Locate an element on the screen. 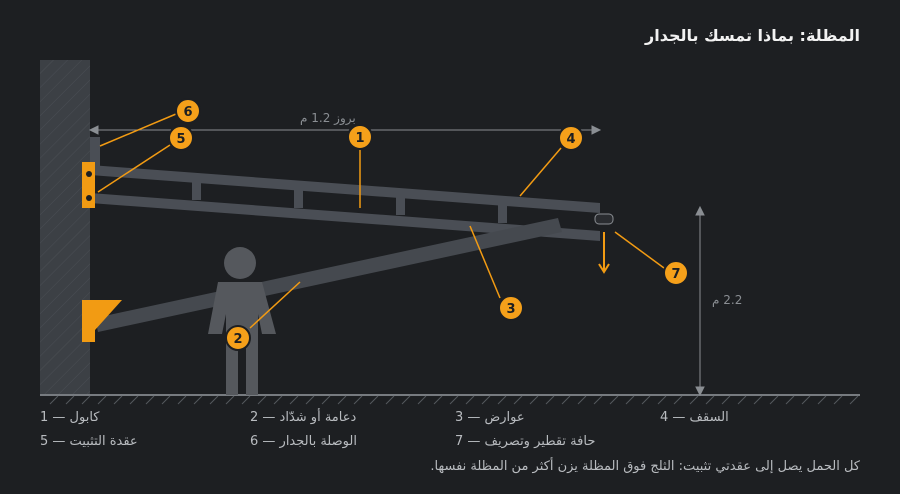 This screenshot has width=900, height=494. marker-label: 3 is located at coordinates (510, 309).